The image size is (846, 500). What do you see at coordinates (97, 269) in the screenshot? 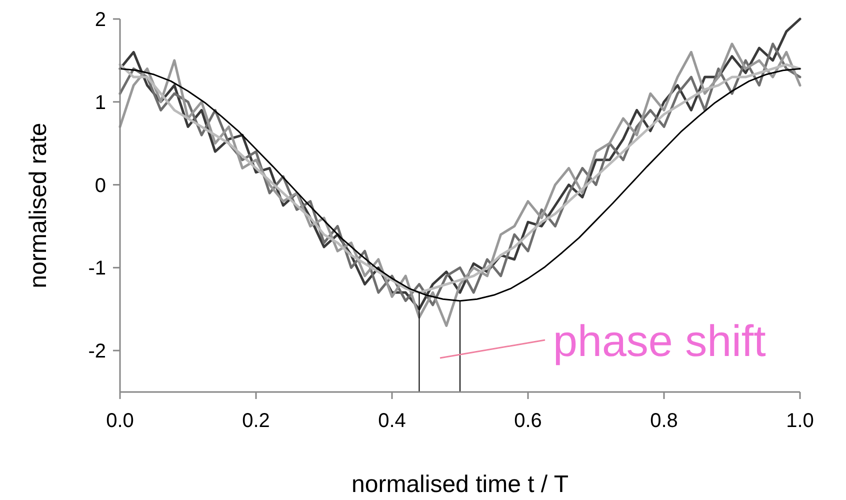
I see `y-tick-label: -1` at bounding box center [97, 269].